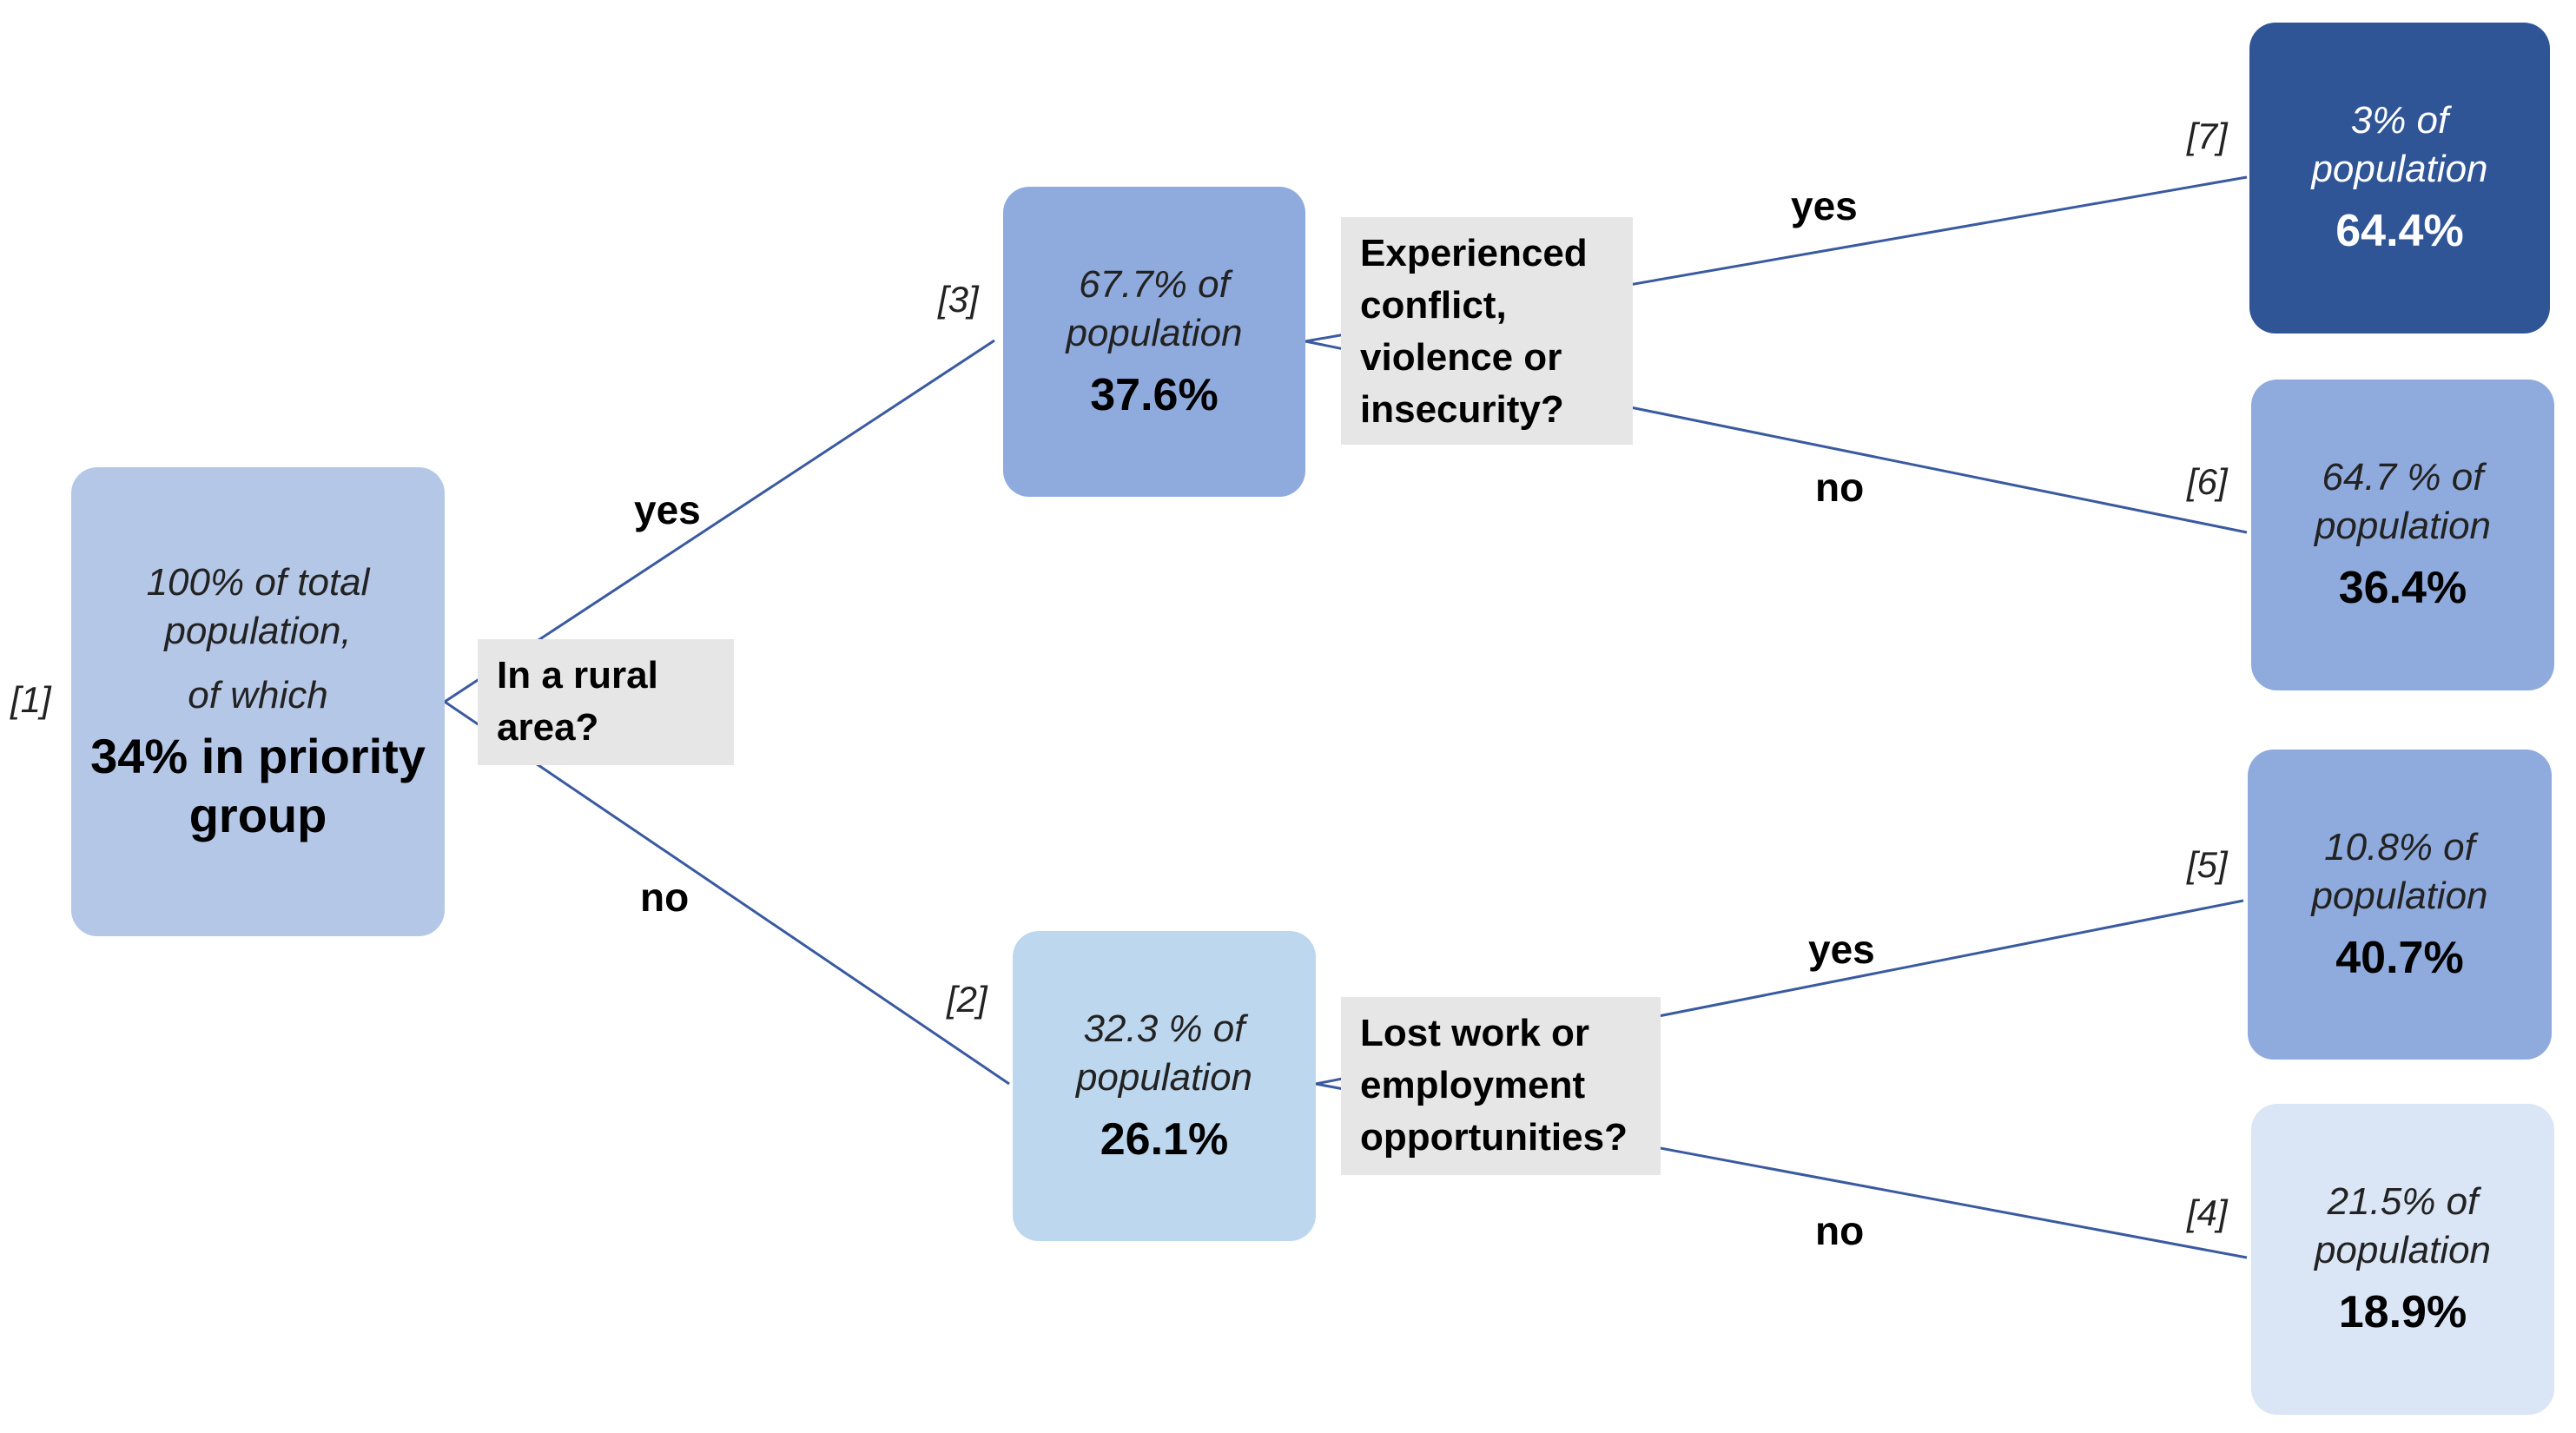  I want to click on node2-line-1: 32.3 % of, so click(1164, 1028).